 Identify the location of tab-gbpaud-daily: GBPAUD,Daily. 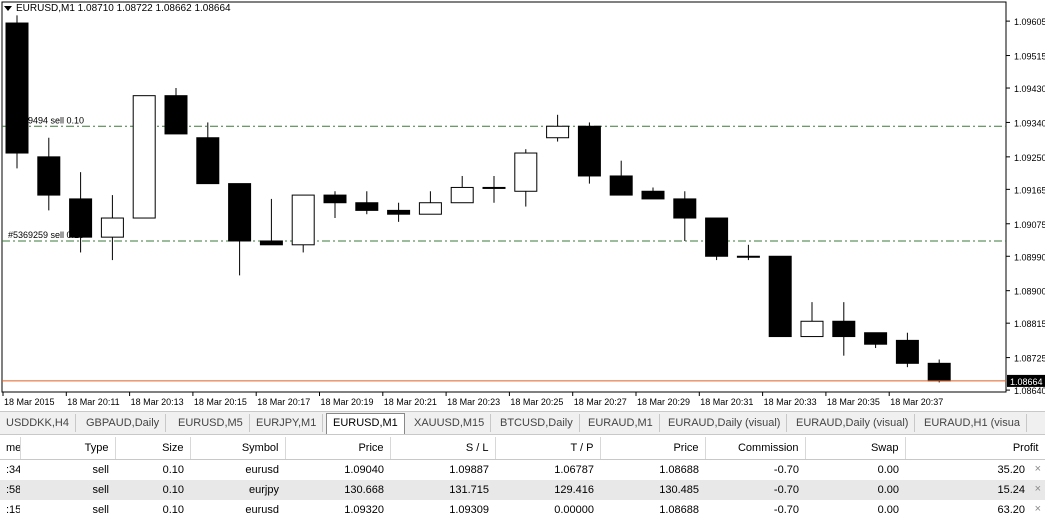
(123, 423).